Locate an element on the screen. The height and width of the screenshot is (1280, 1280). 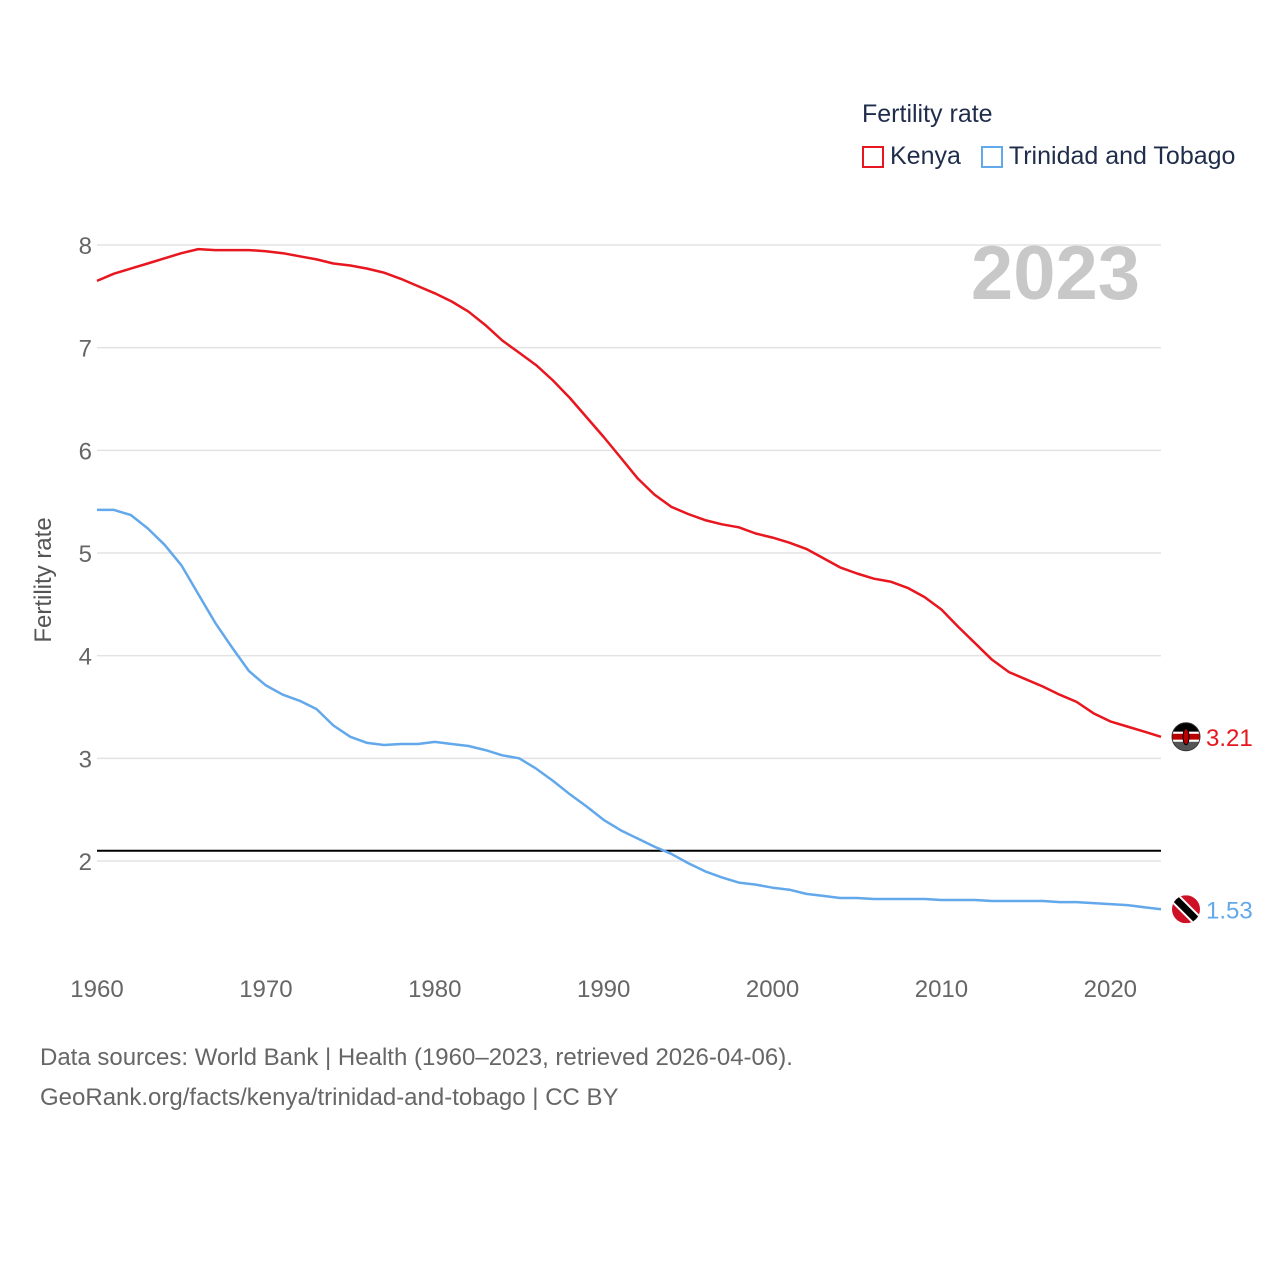
y-axis-title: Fertility rate is located at coordinates (43, 580).